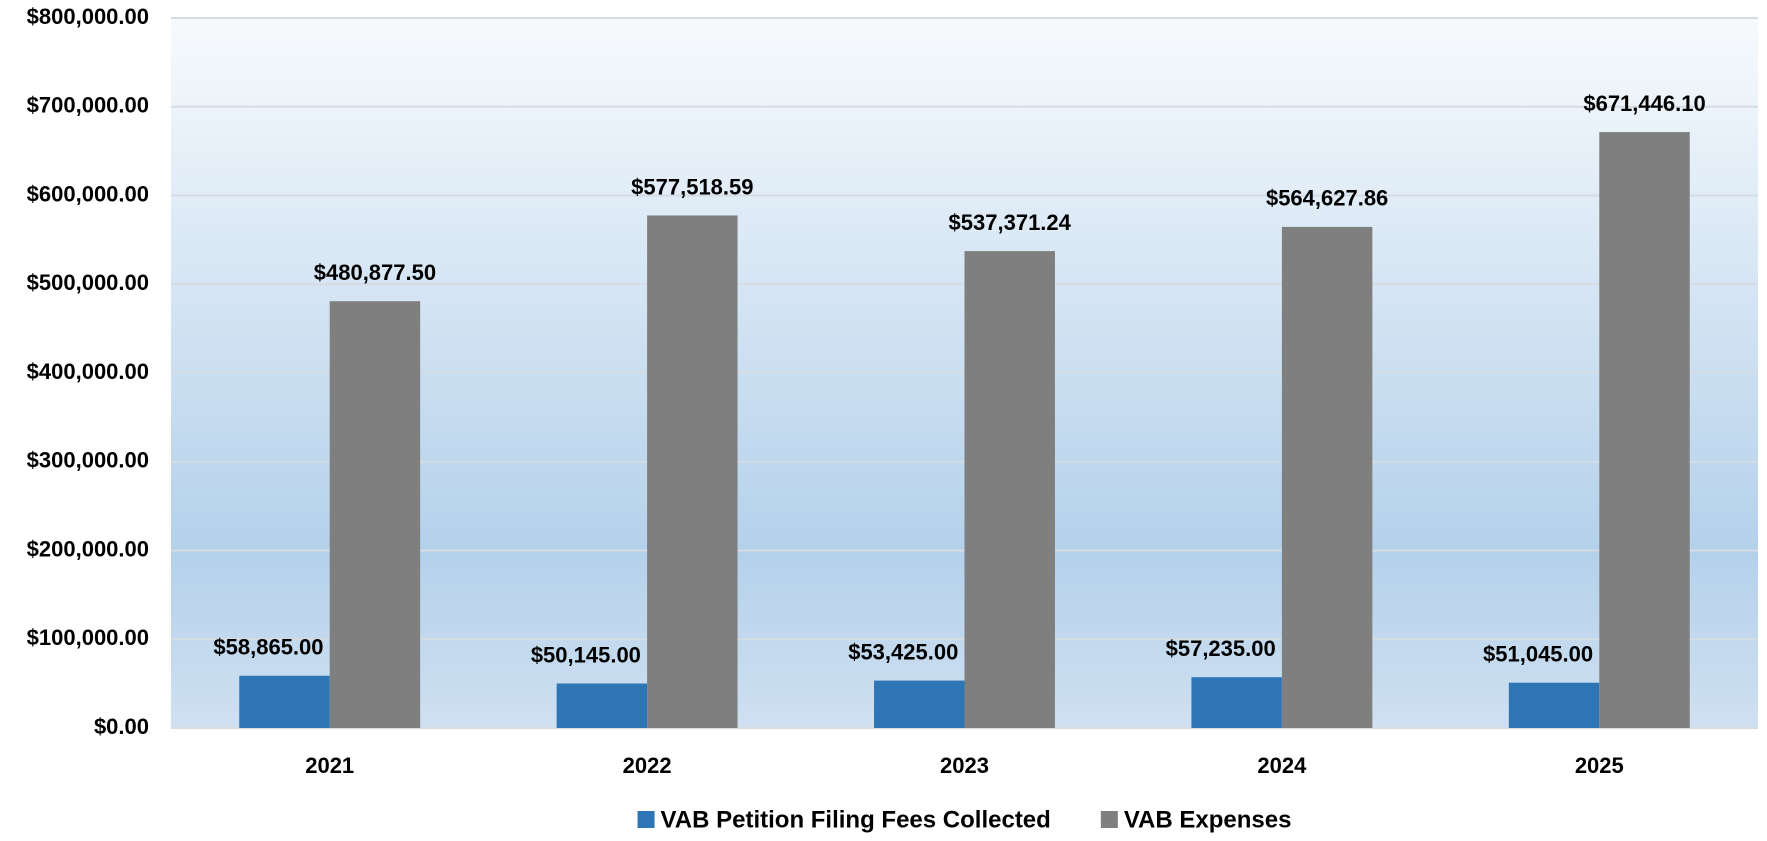  What do you see at coordinates (856, 819) in the screenshot?
I see `legend-label: VAB Petition Filing Fees Collected` at bounding box center [856, 819].